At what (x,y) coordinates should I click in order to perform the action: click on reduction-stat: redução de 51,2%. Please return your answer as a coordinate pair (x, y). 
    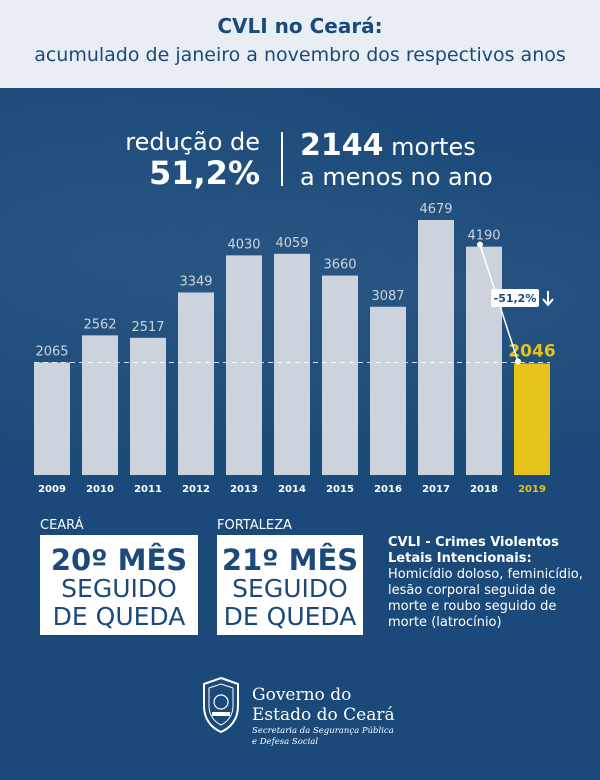
    Looking at the image, I should click on (160, 160).